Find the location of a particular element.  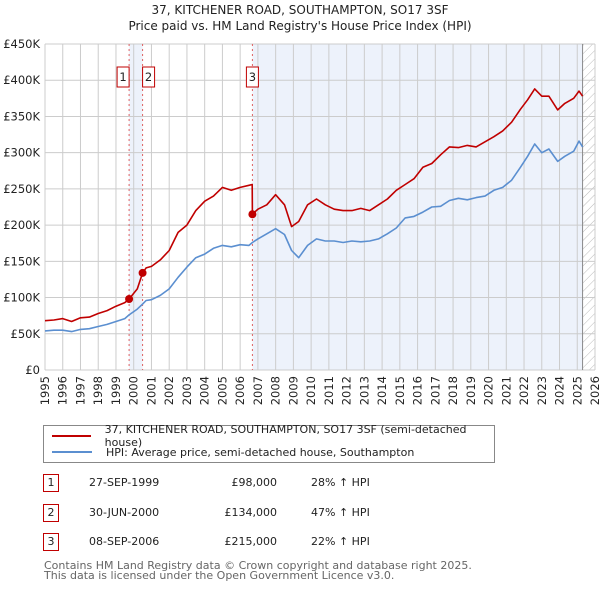

legend-swatch-hpi is located at coordinates (72, 452).